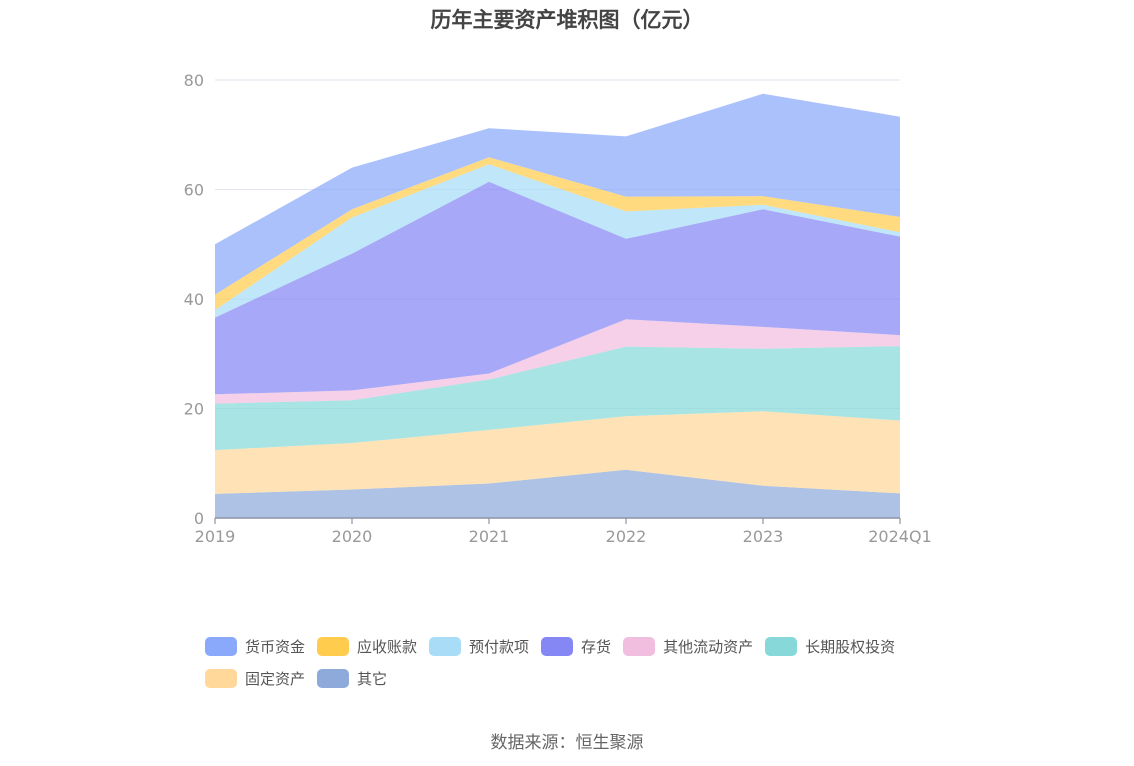  What do you see at coordinates (194, 409) in the screenshot?
I see `y-tick-label: 20` at bounding box center [194, 409].